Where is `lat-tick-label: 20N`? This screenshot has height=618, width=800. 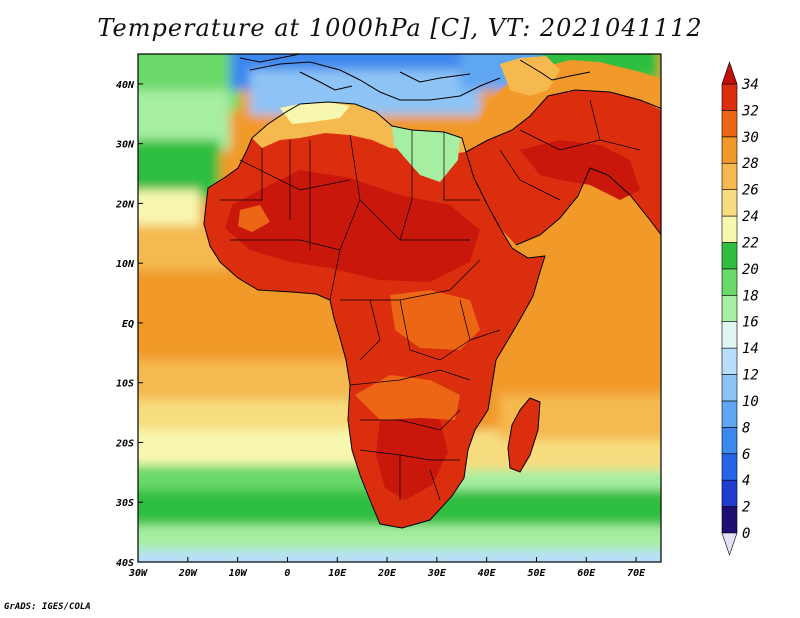
lat-tick-label: 20N is located at coordinates (125, 204).